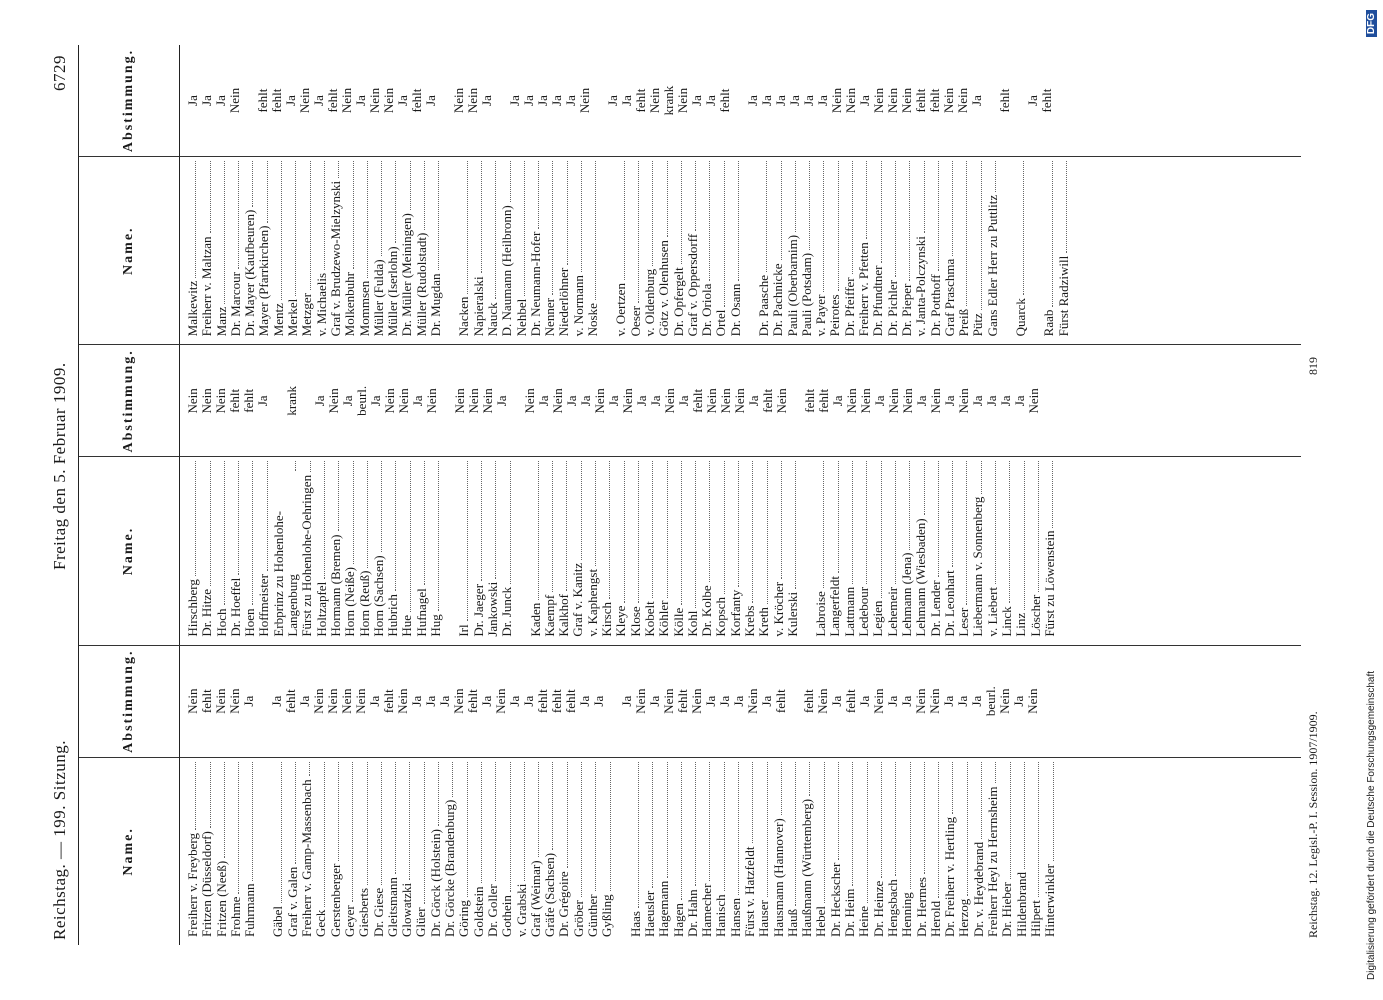 This screenshot has height=1000, width=1383. What do you see at coordinates (668, 100) in the screenshot?
I see `vote-row: krank` at bounding box center [668, 100].